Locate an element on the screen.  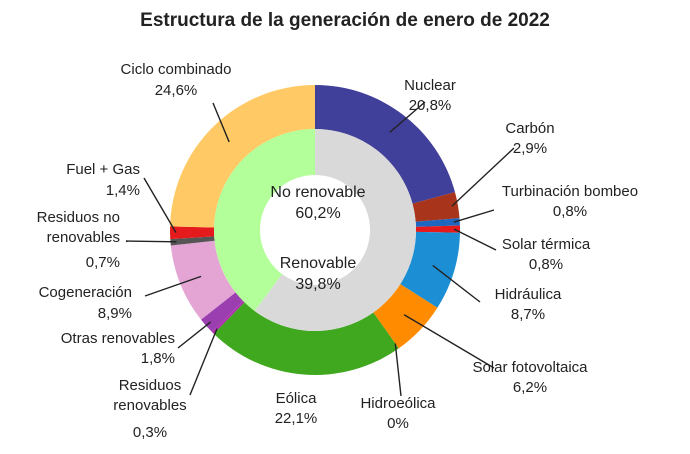
label-residuos-no-renovables-name: Residuos no is located at coordinates (78, 217).